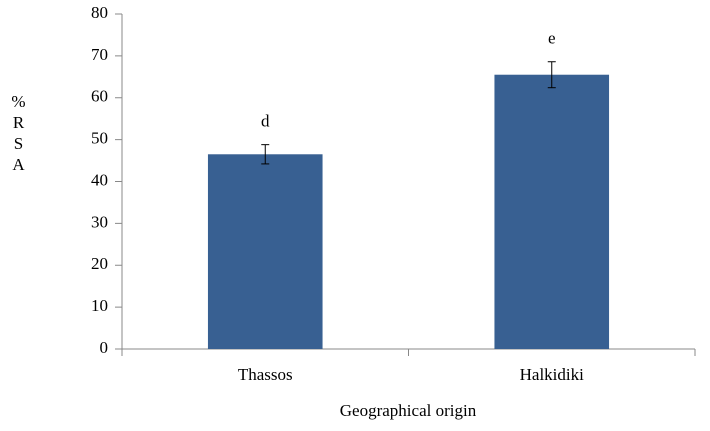  What do you see at coordinates (18, 134) in the screenshot?
I see `y-axis-label: %RSA` at bounding box center [18, 134].